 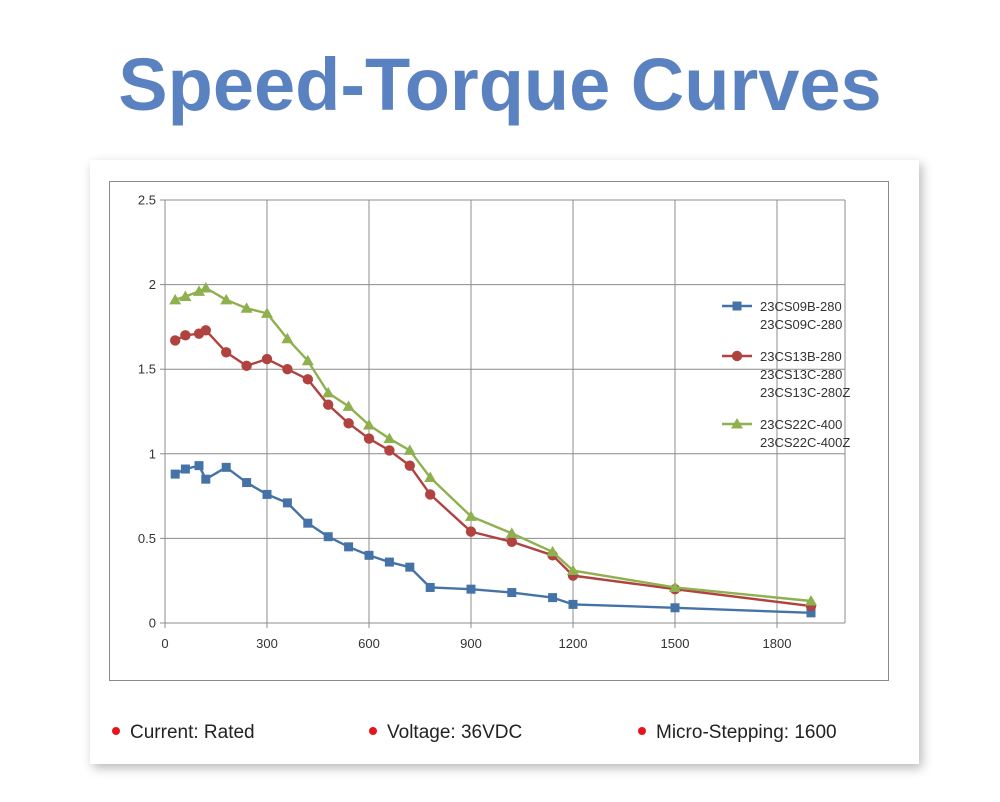 I want to click on x-tick-label: 1500, so click(x=675, y=643).